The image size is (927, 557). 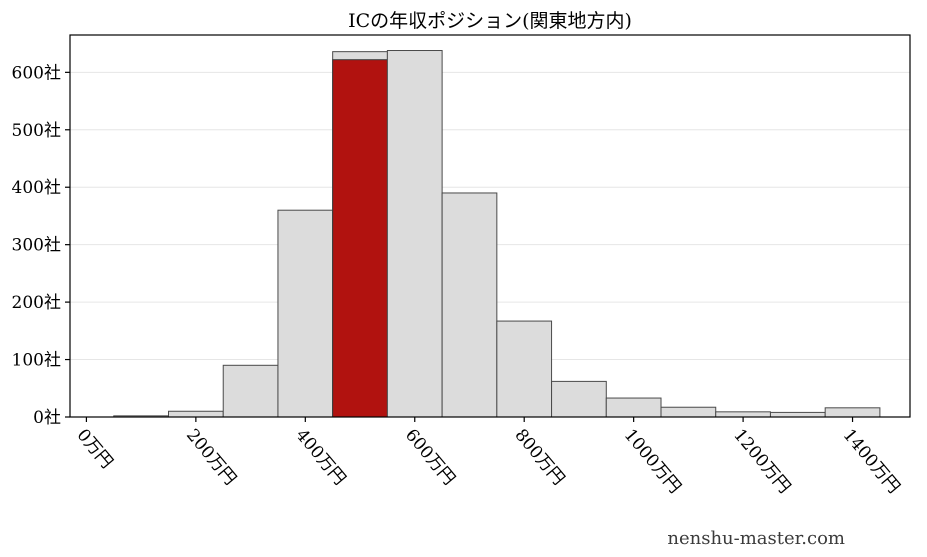 I want to click on chart-title: ICの年収ポジション(関東地方内), so click(x=490, y=21).